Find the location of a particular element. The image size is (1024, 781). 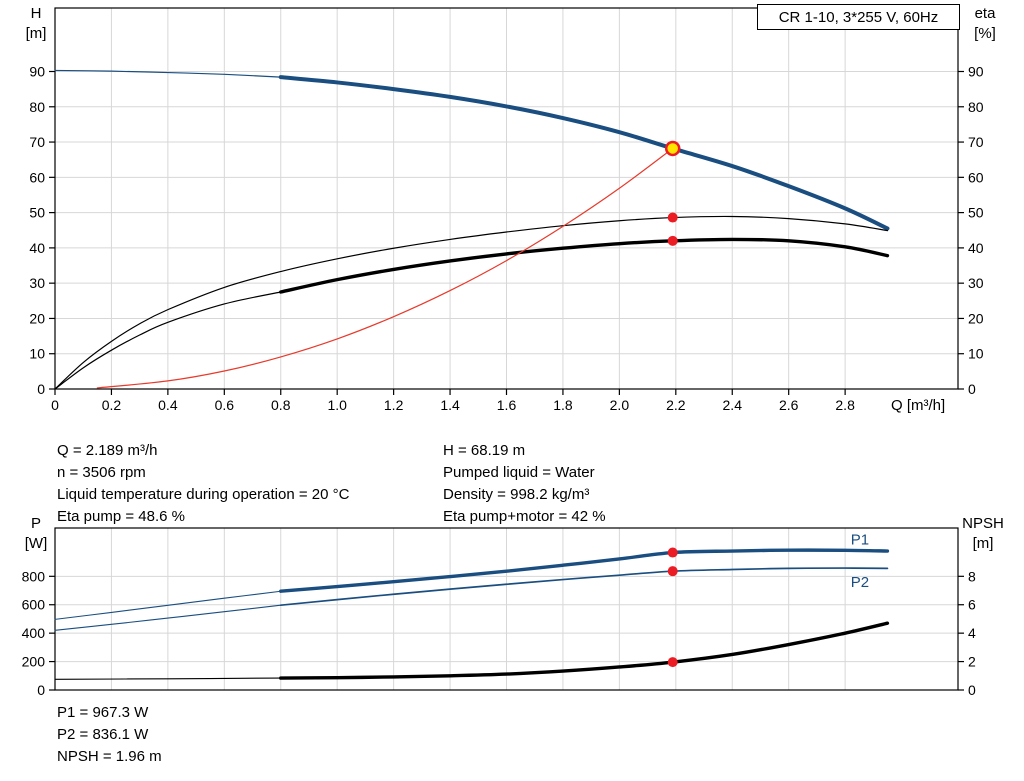

info-line-flow: Q = 2.189 m³/h is located at coordinates (107, 450).